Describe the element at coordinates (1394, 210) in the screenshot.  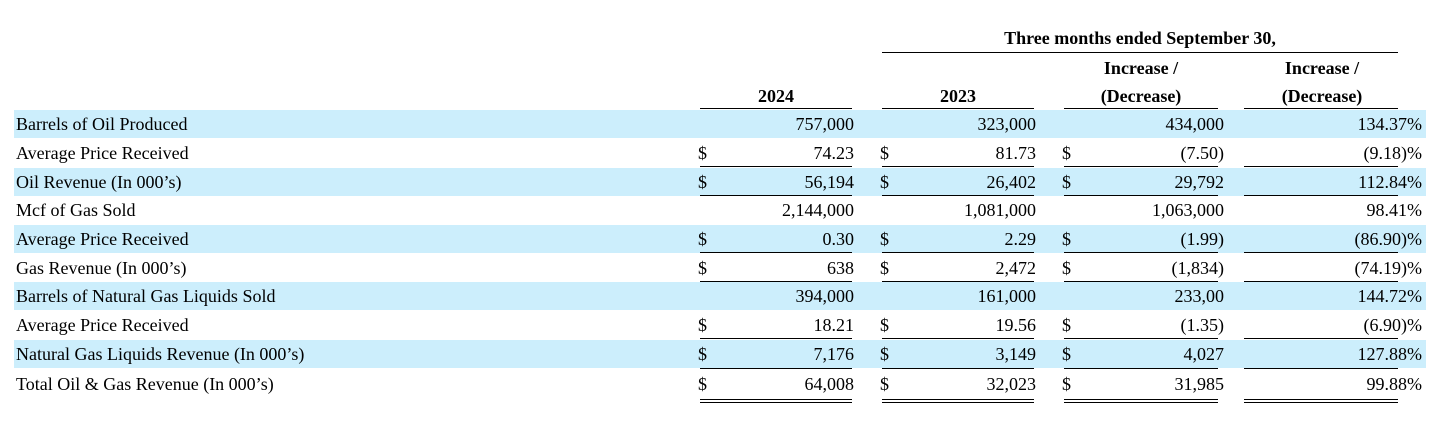
I see `value-percent-change: 98.41%` at that location.